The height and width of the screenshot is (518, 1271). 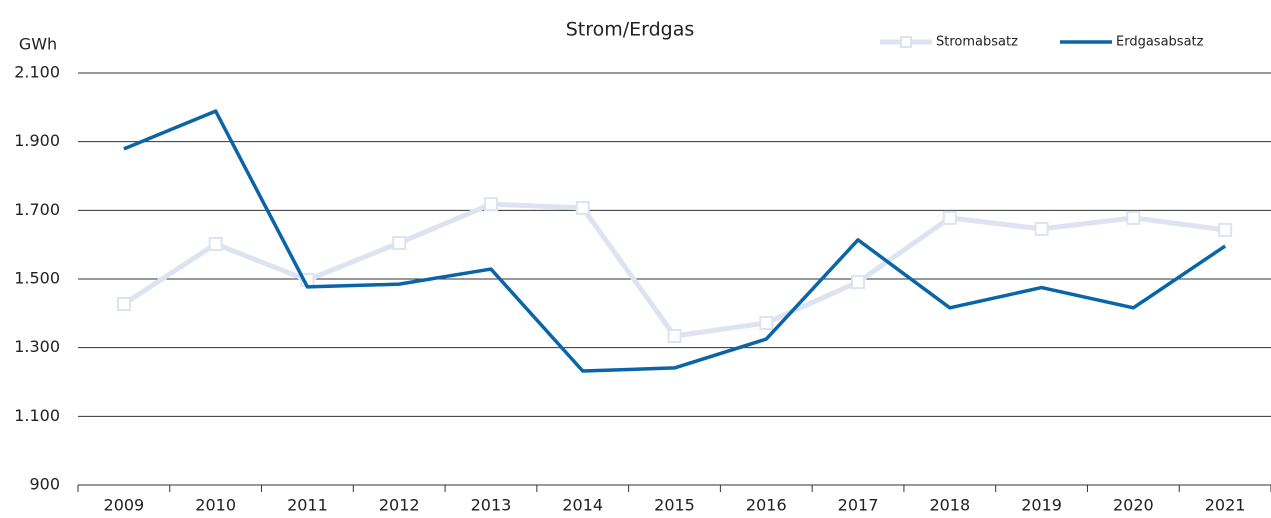 What do you see at coordinates (906, 42) in the screenshot?
I see `legend-marker` at bounding box center [906, 42].